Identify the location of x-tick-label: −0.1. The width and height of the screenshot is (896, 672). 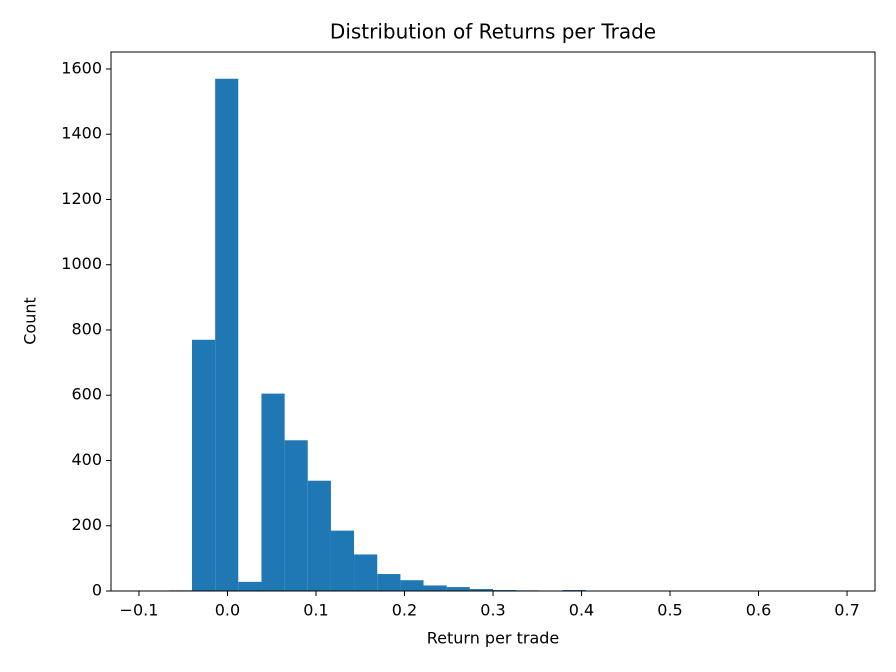
(139, 610).